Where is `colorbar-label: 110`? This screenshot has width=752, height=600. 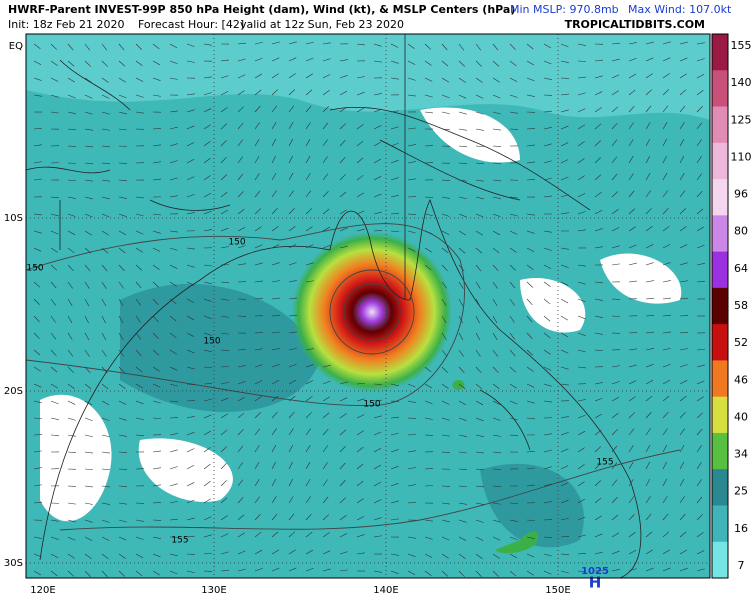
colorbar-label: 110 is located at coordinates (741, 156).